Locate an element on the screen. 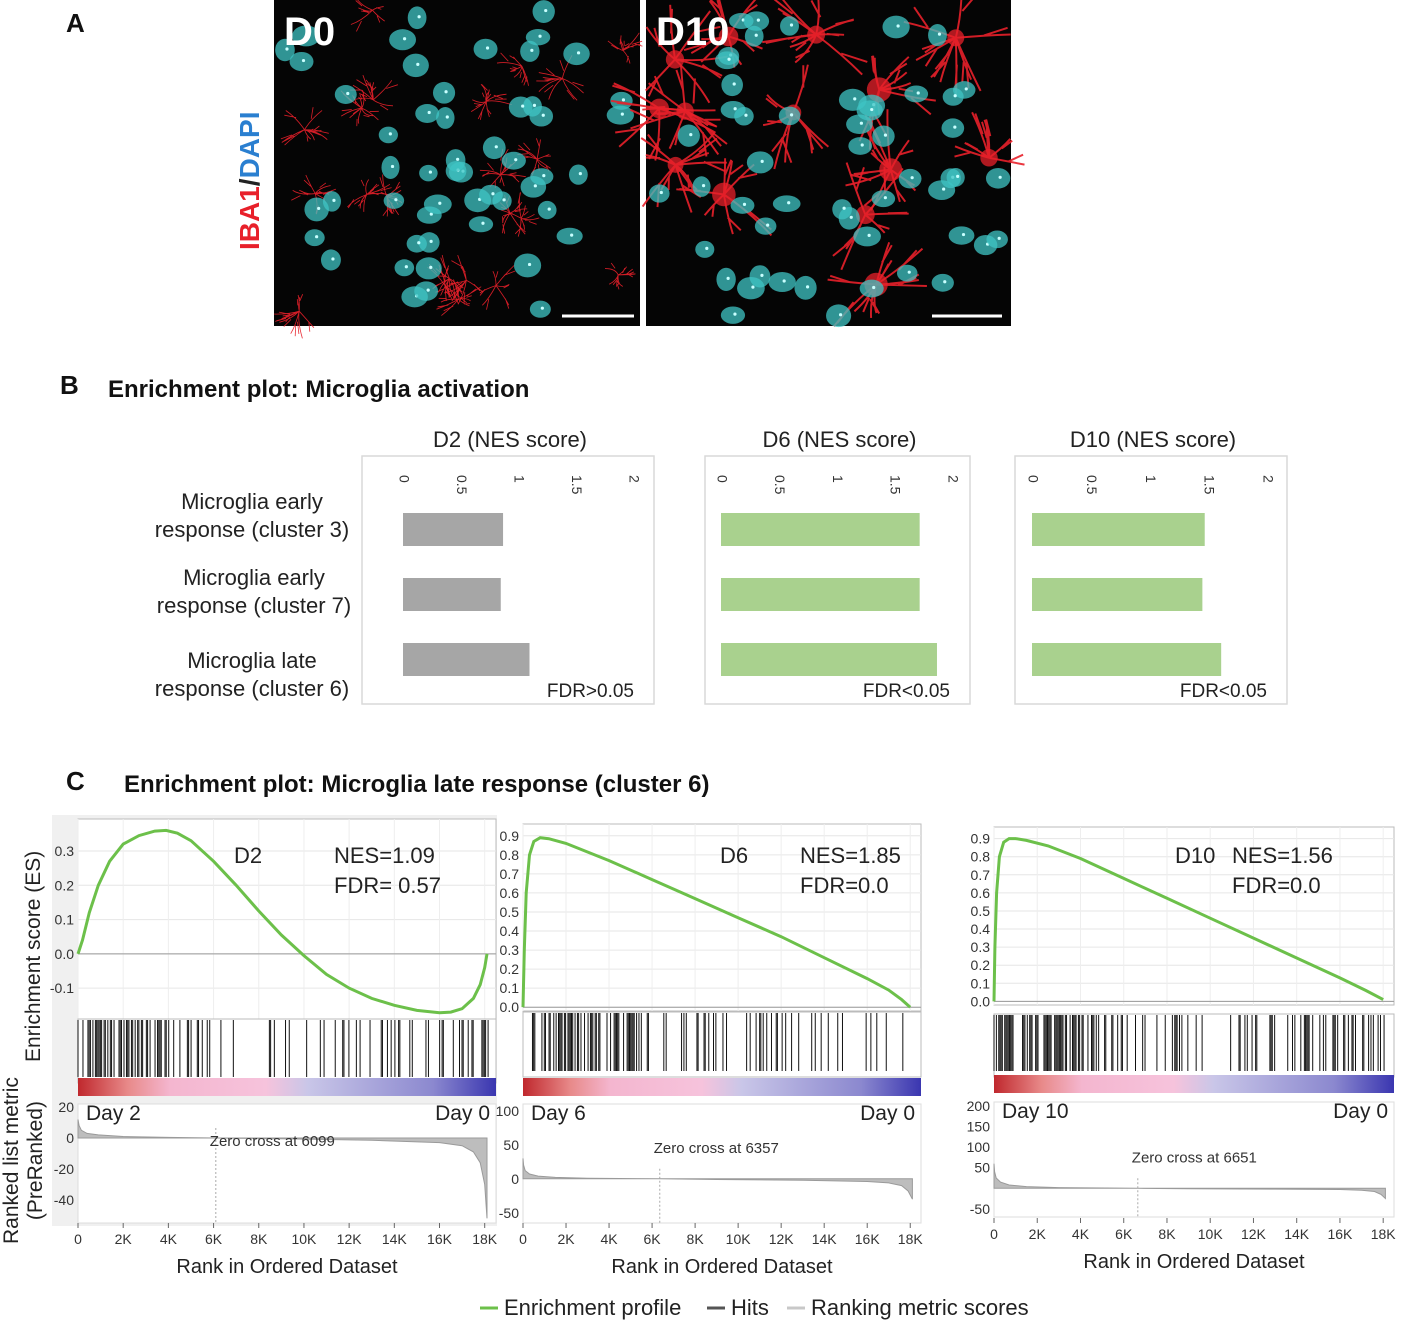 This screenshot has height=1322, width=1417. x-tick-label: 8K is located at coordinates (259, 1239).